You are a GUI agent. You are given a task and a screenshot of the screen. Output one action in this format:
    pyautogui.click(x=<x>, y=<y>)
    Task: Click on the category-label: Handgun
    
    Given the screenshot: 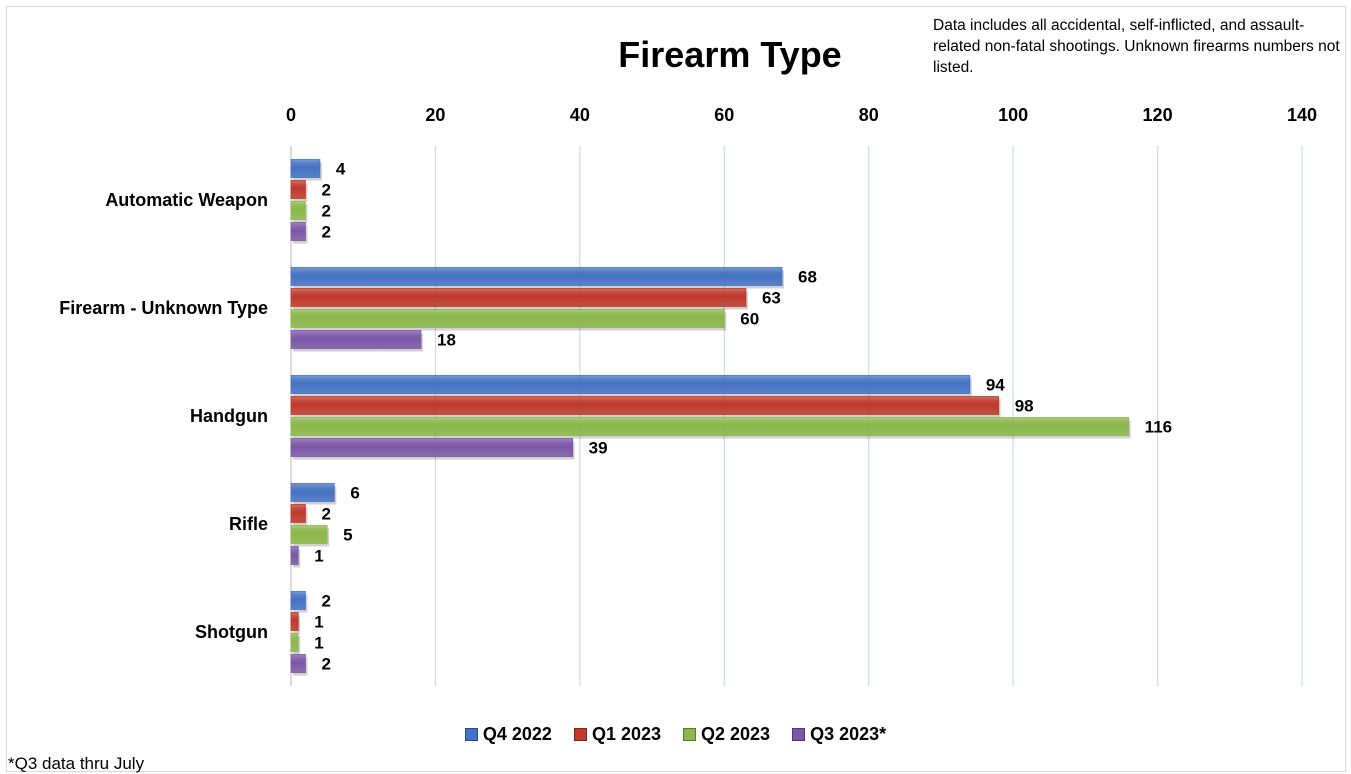 What is the action you would take?
    pyautogui.click(x=229, y=416)
    